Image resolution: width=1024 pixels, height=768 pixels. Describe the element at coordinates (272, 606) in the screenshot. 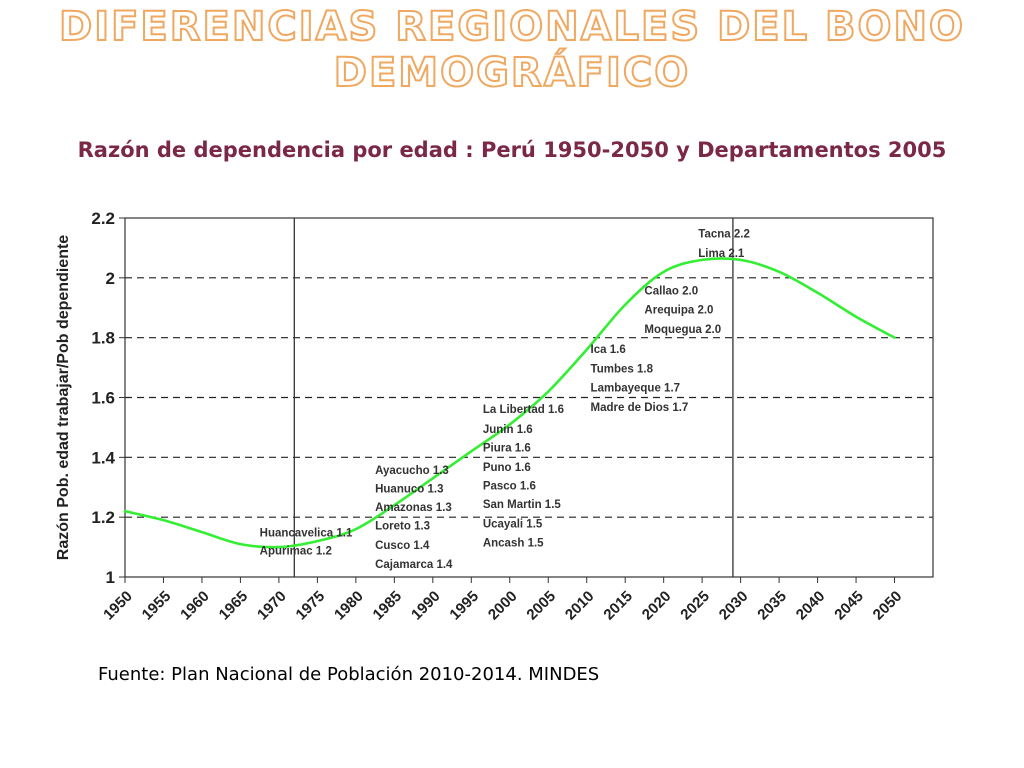

I see `x-tick-label: 1970` at that location.